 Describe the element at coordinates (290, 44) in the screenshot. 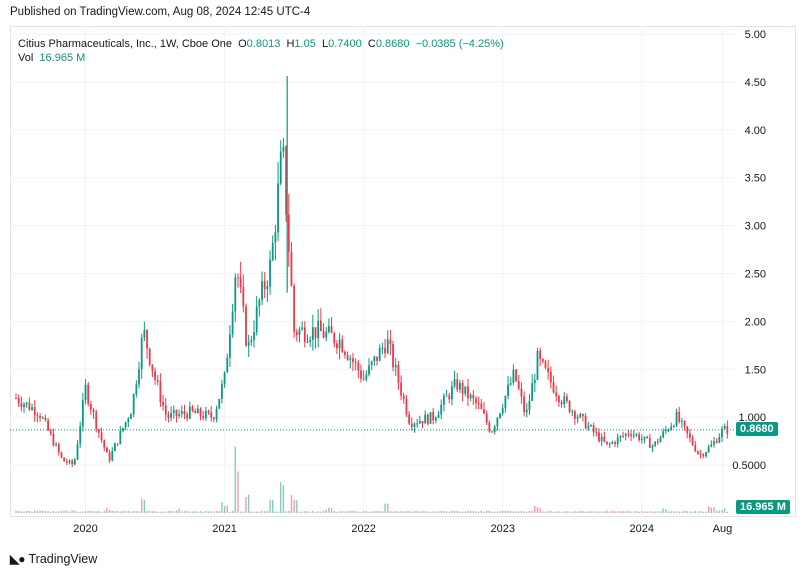

I see `high-label: H` at that location.